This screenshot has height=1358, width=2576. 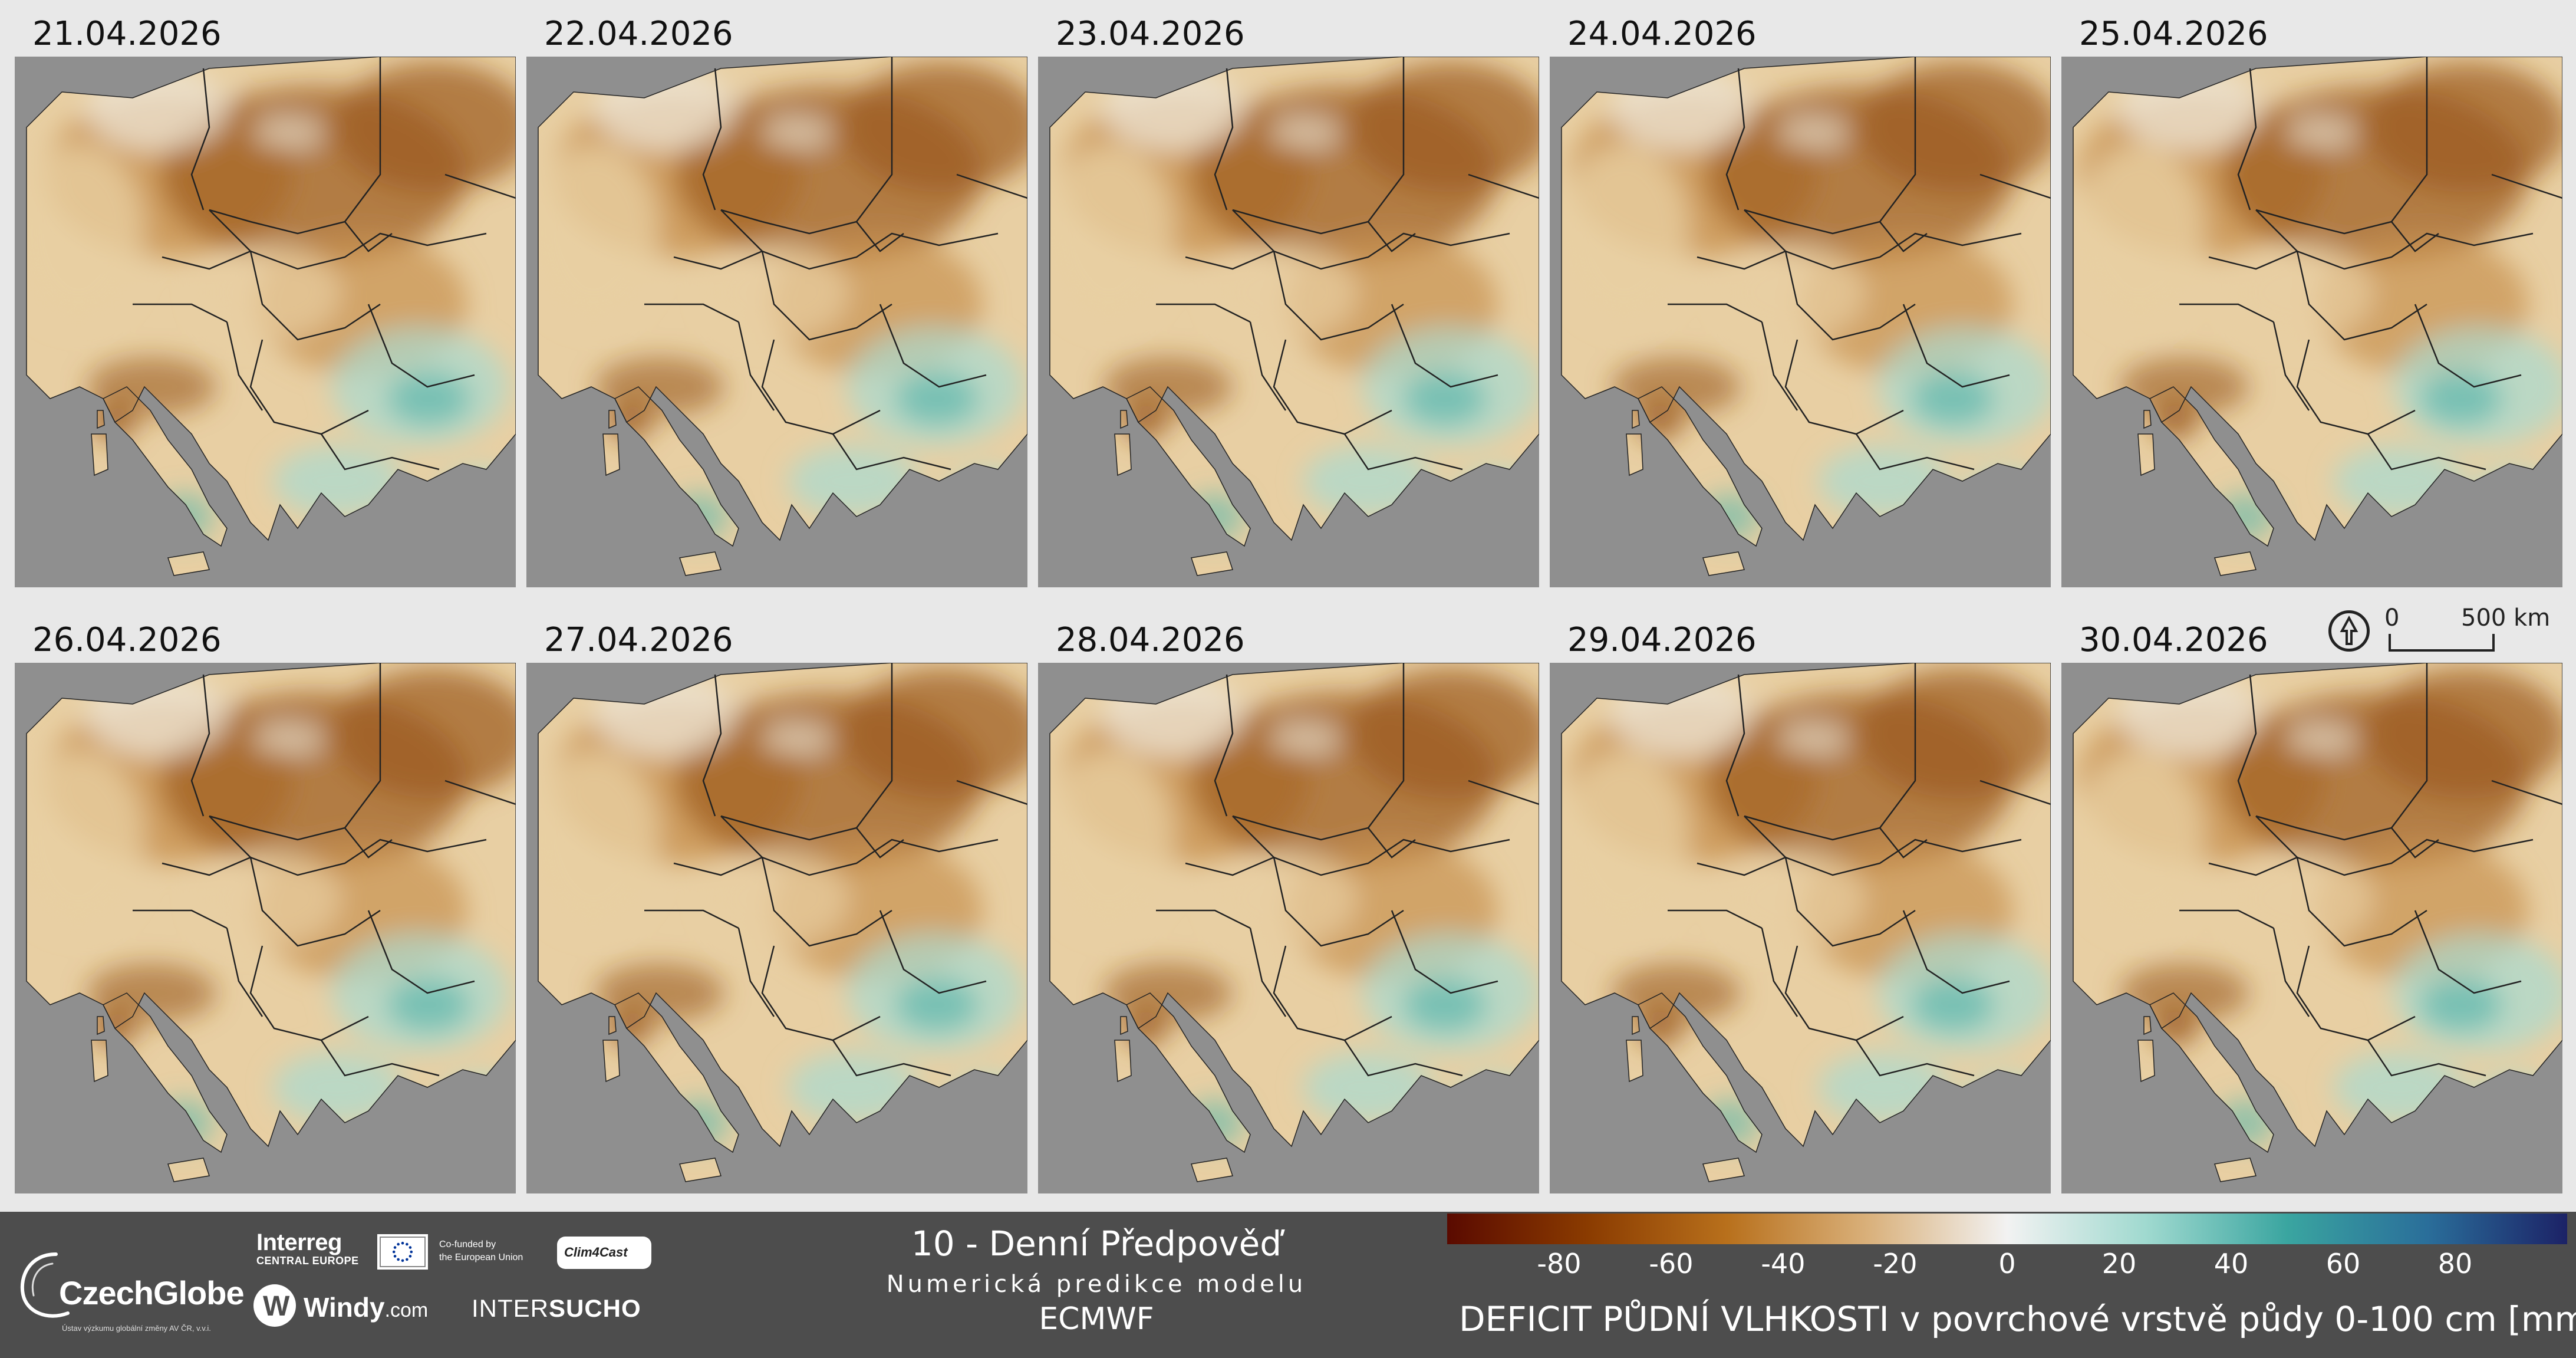 I want to click on legend-colorbar, so click(x=2007, y=1229).